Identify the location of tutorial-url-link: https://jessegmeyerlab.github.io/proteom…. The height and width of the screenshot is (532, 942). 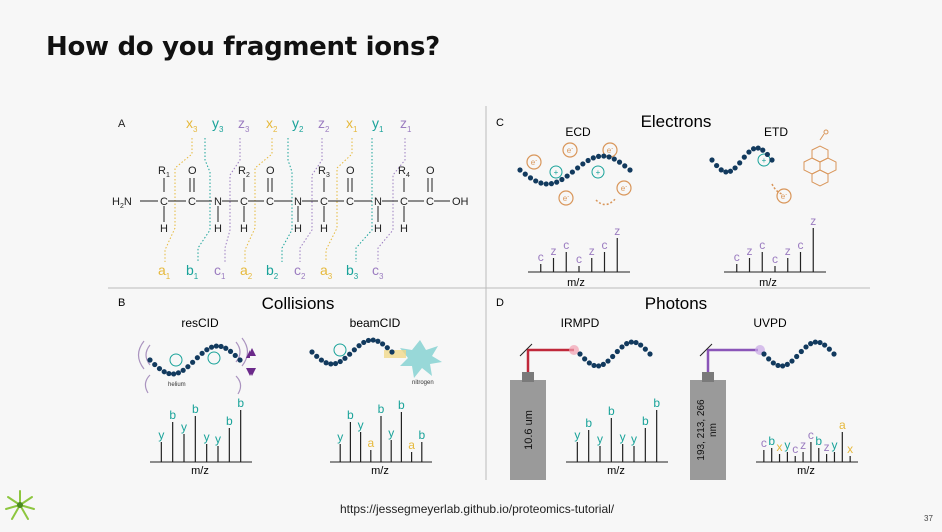
(477, 509).